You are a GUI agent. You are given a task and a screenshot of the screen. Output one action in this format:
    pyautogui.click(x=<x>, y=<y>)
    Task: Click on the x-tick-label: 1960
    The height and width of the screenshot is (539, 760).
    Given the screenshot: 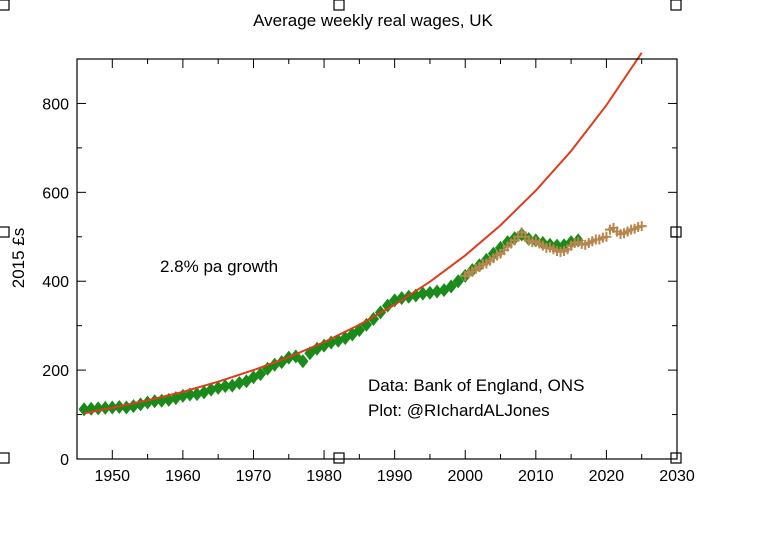 What is the action you would take?
    pyautogui.click(x=183, y=476)
    